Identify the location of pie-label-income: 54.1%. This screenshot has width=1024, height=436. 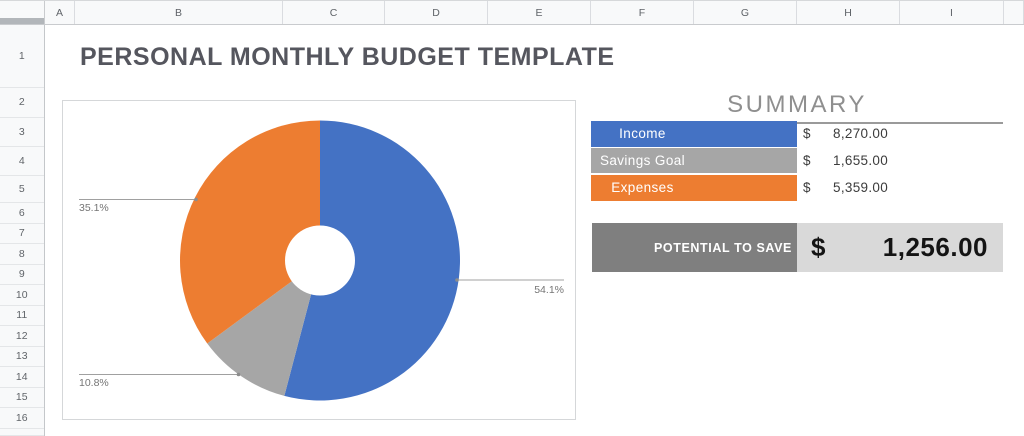
(549, 290).